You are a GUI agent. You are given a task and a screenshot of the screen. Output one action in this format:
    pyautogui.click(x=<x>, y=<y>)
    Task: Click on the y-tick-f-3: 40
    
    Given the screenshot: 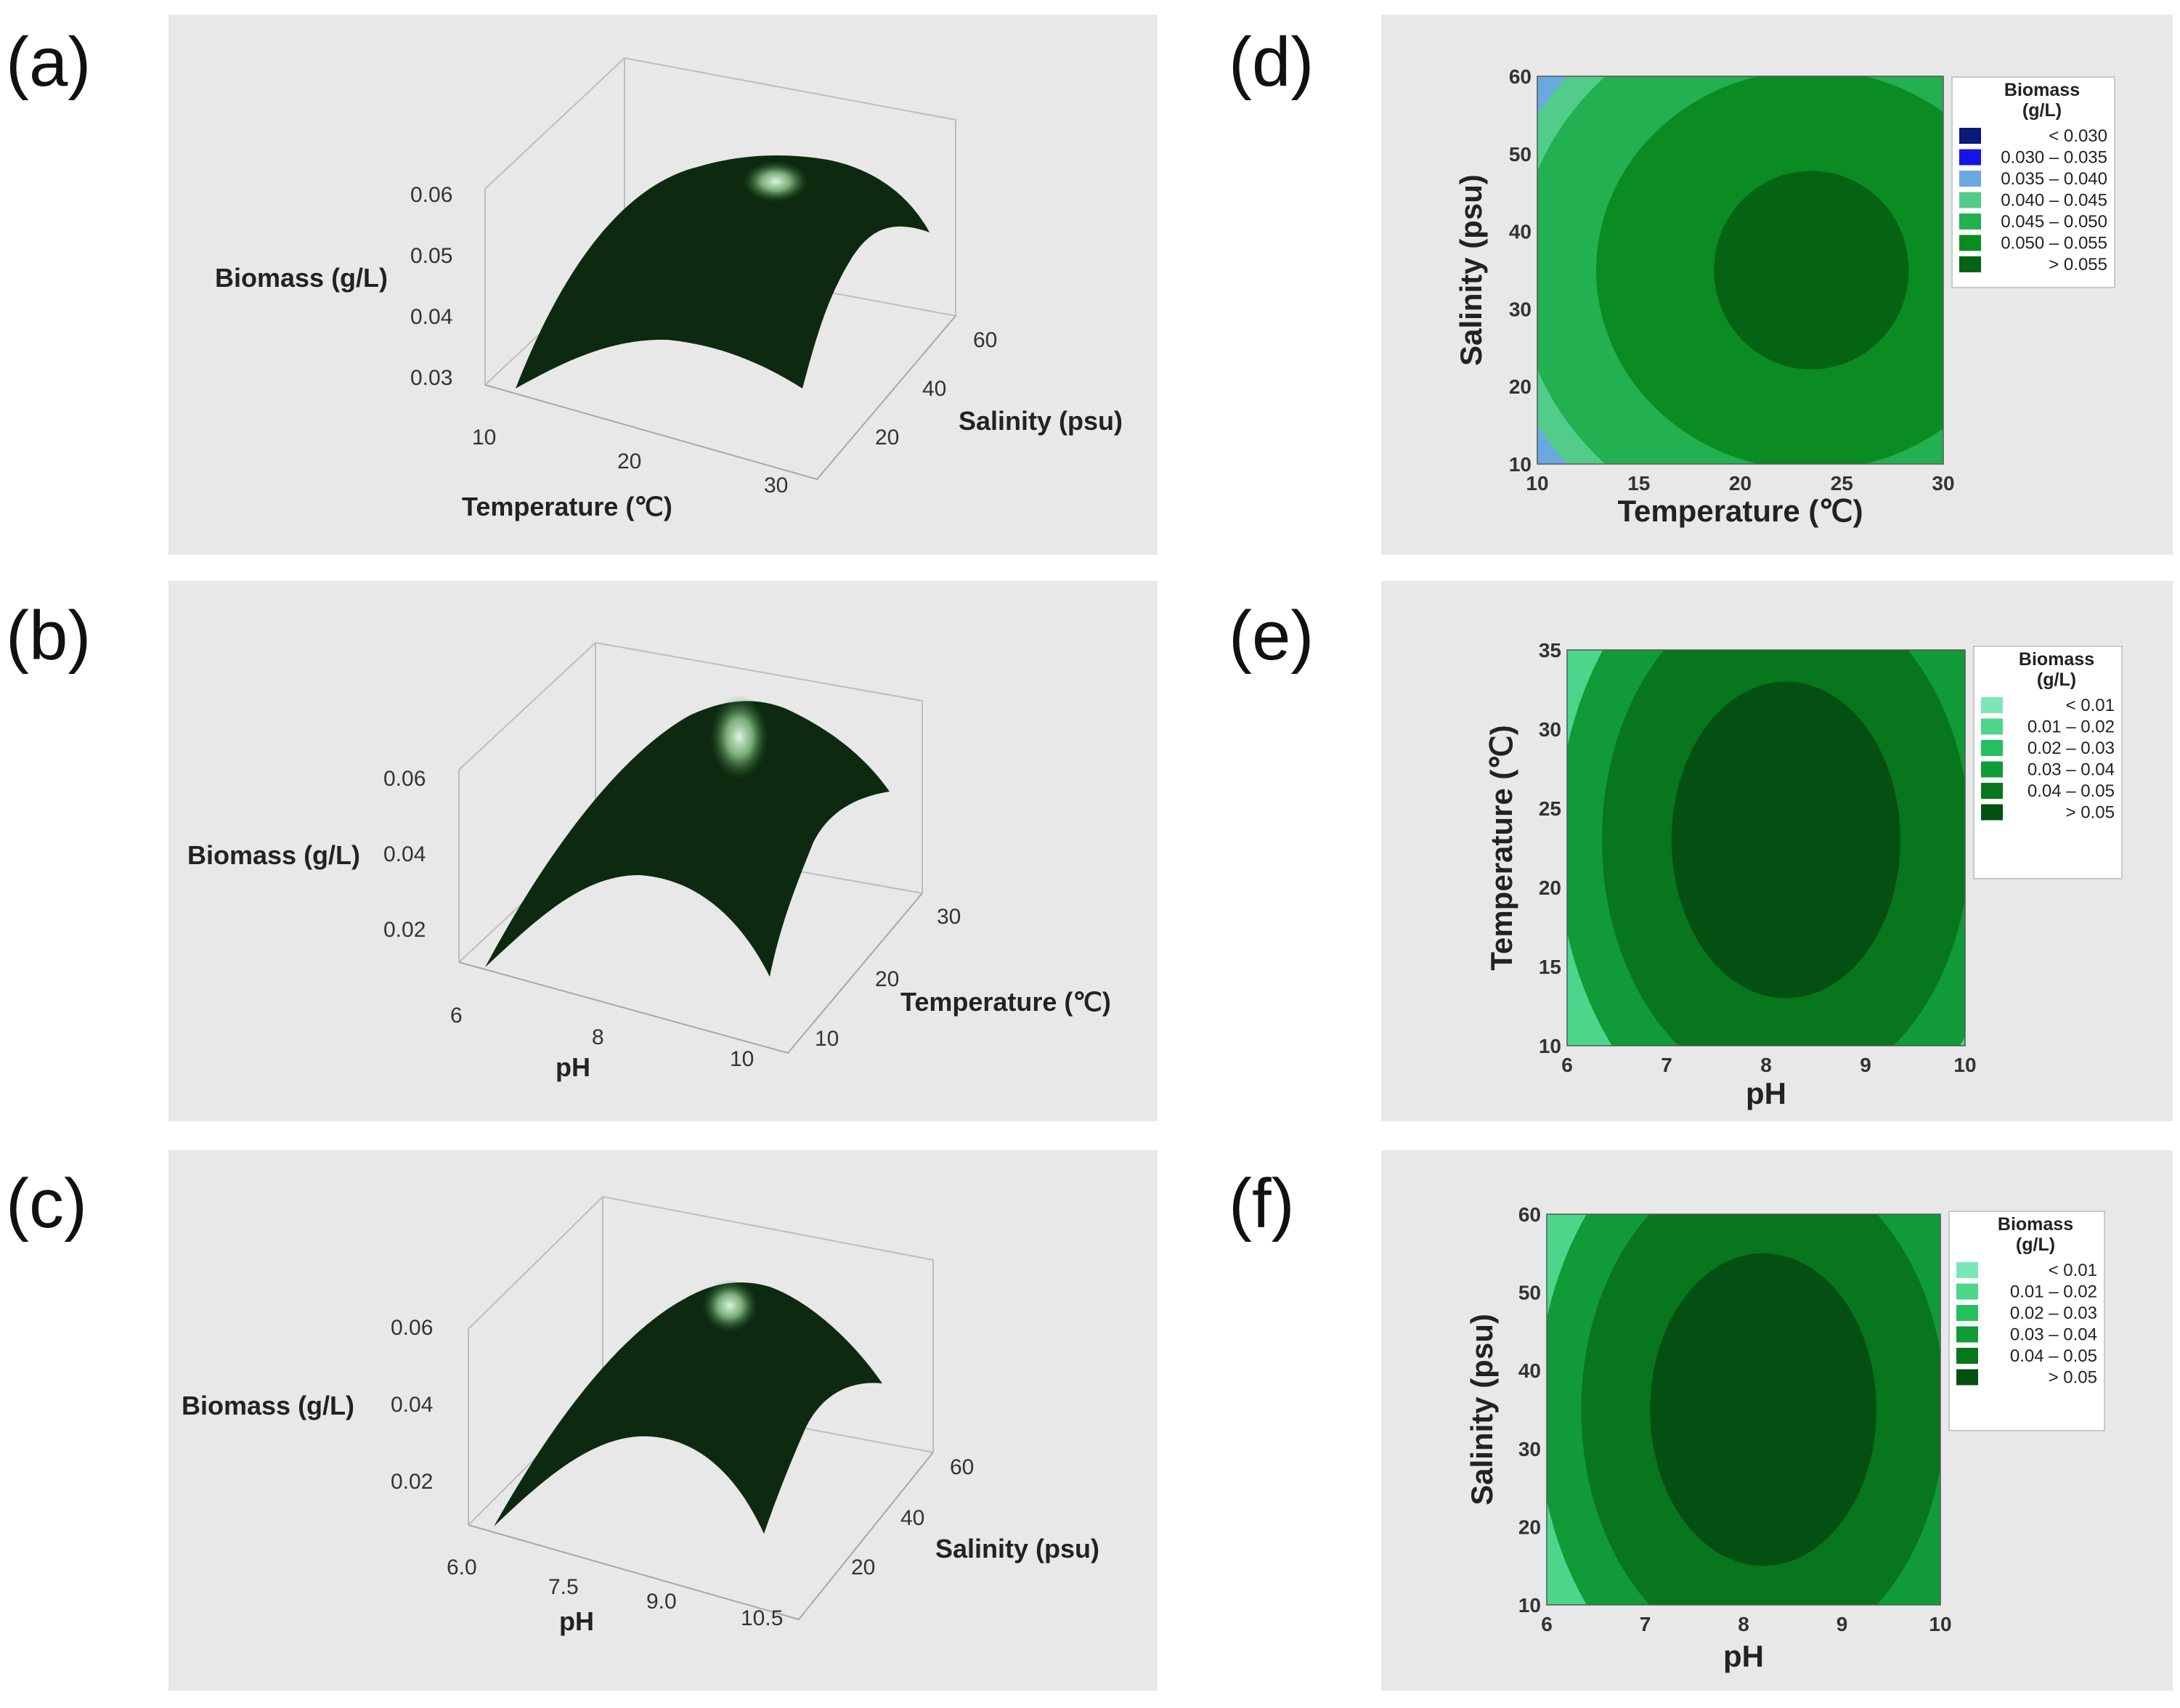 What is the action you would take?
    pyautogui.click(x=1529, y=1370)
    